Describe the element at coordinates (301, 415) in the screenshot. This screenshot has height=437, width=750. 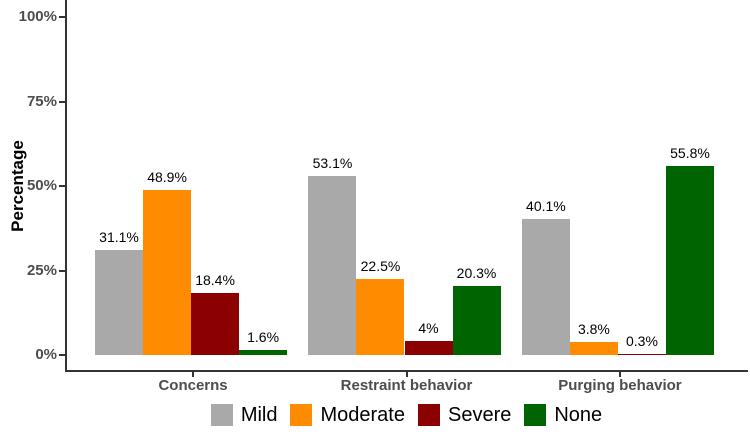
I see `legend-swatch-moderate` at that location.